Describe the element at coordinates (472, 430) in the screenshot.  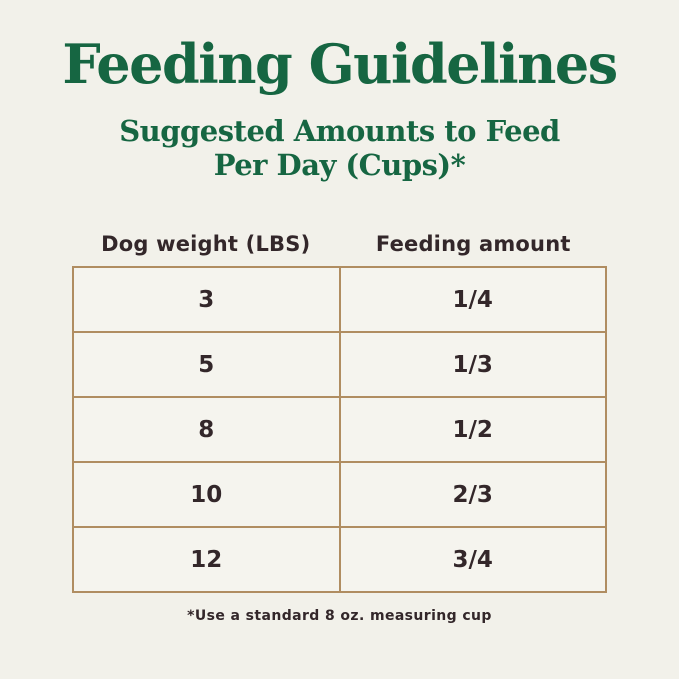
I see `amount-cell: 1/2` at that location.